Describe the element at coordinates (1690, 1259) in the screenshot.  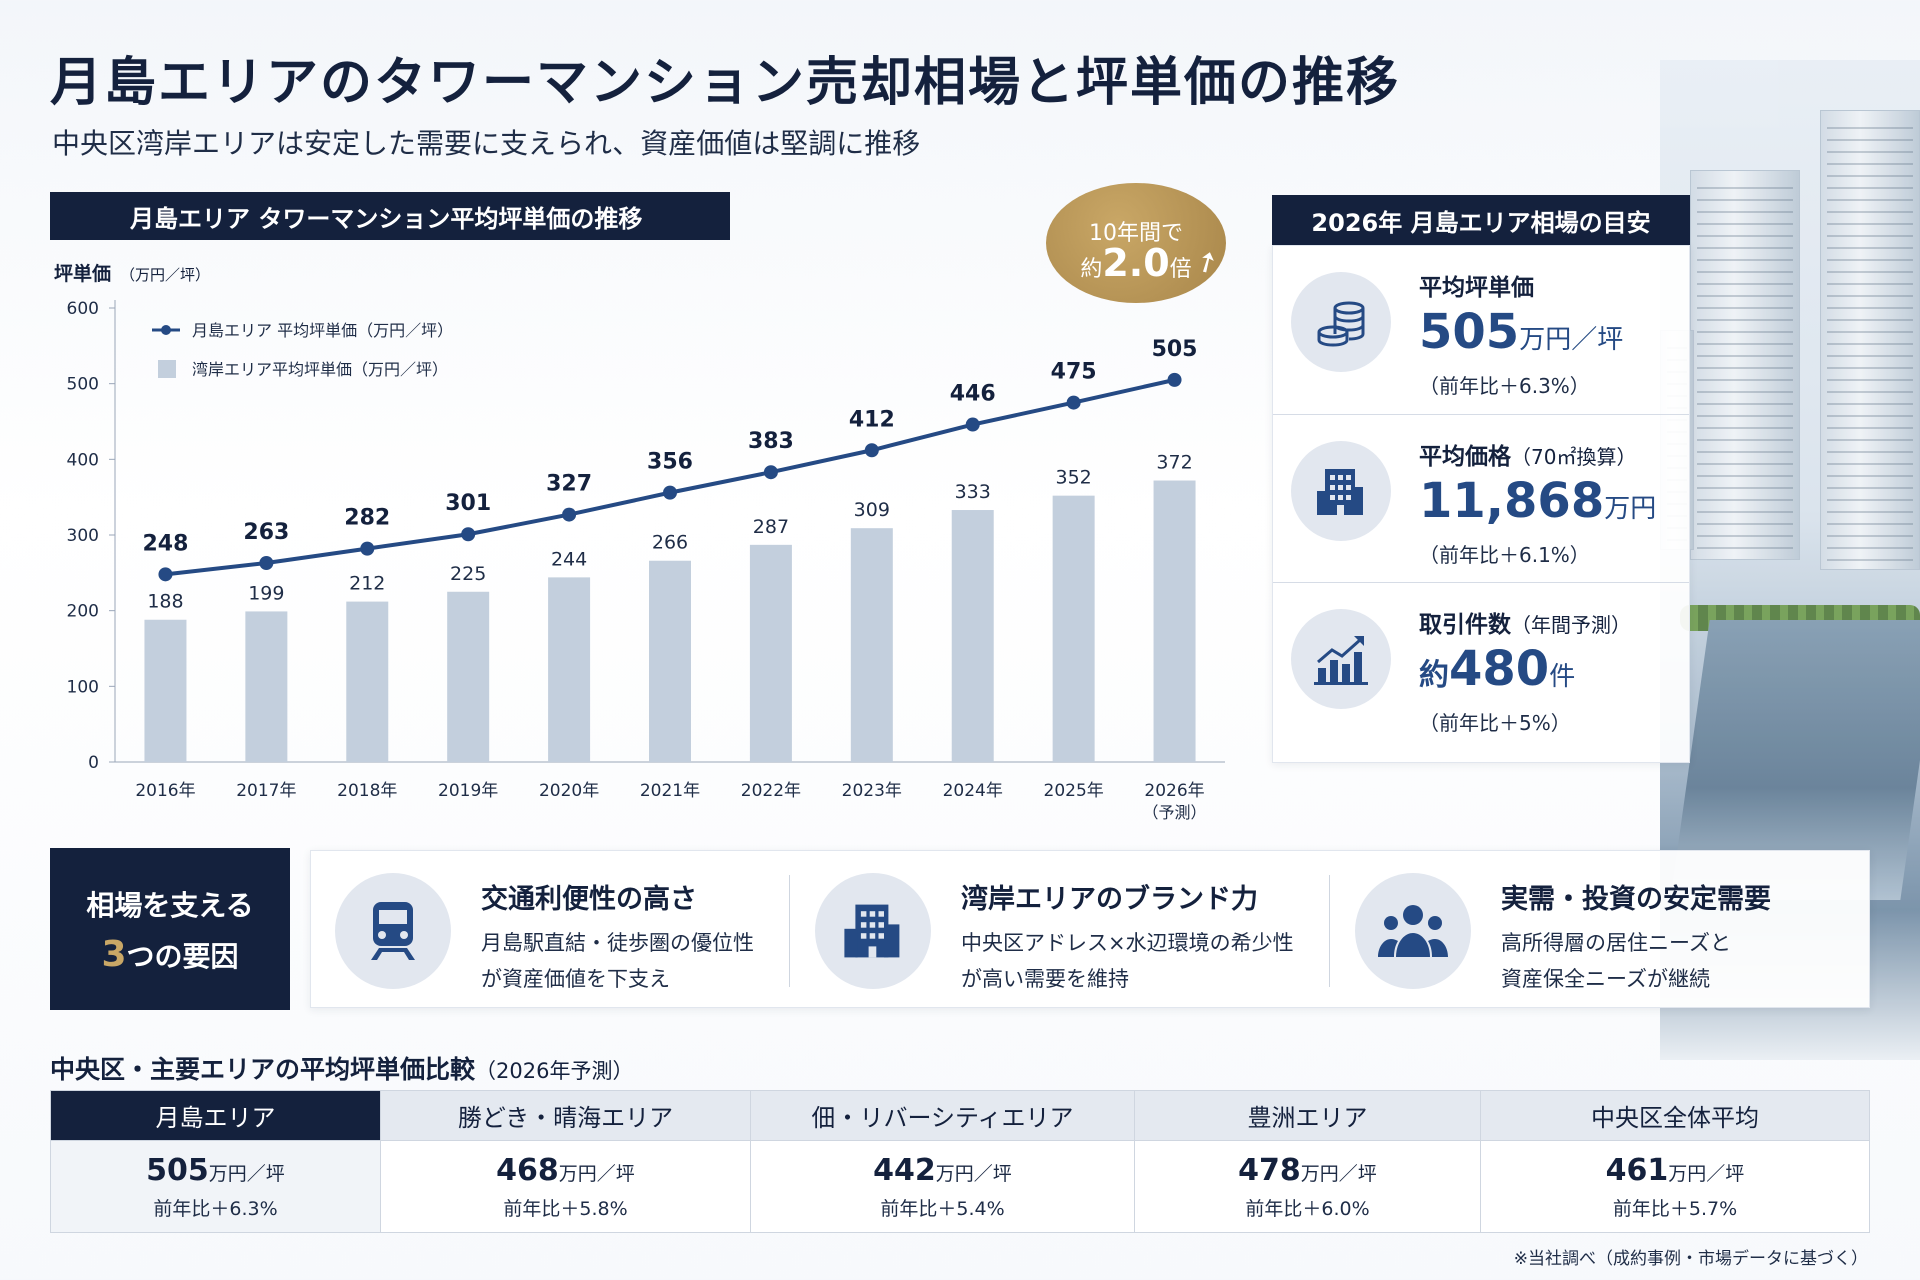
I see `footnote: ※当社調べ（成約事例・市場データに基づく）` at that location.